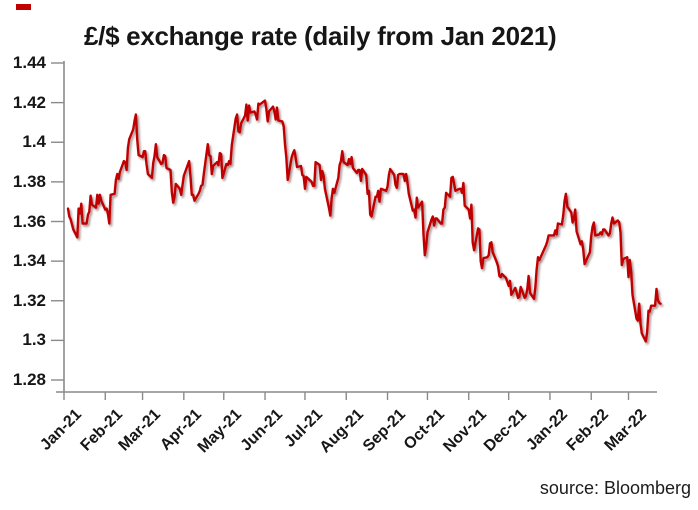  I want to click on y-tick-label: 1.3, so click(34, 340).